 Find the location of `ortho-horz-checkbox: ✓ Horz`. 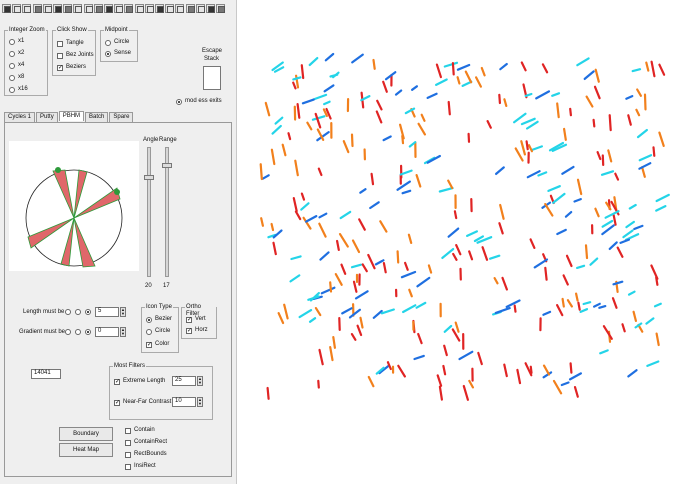

ortho-horz-checkbox: ✓ Horz is located at coordinates (197, 330).